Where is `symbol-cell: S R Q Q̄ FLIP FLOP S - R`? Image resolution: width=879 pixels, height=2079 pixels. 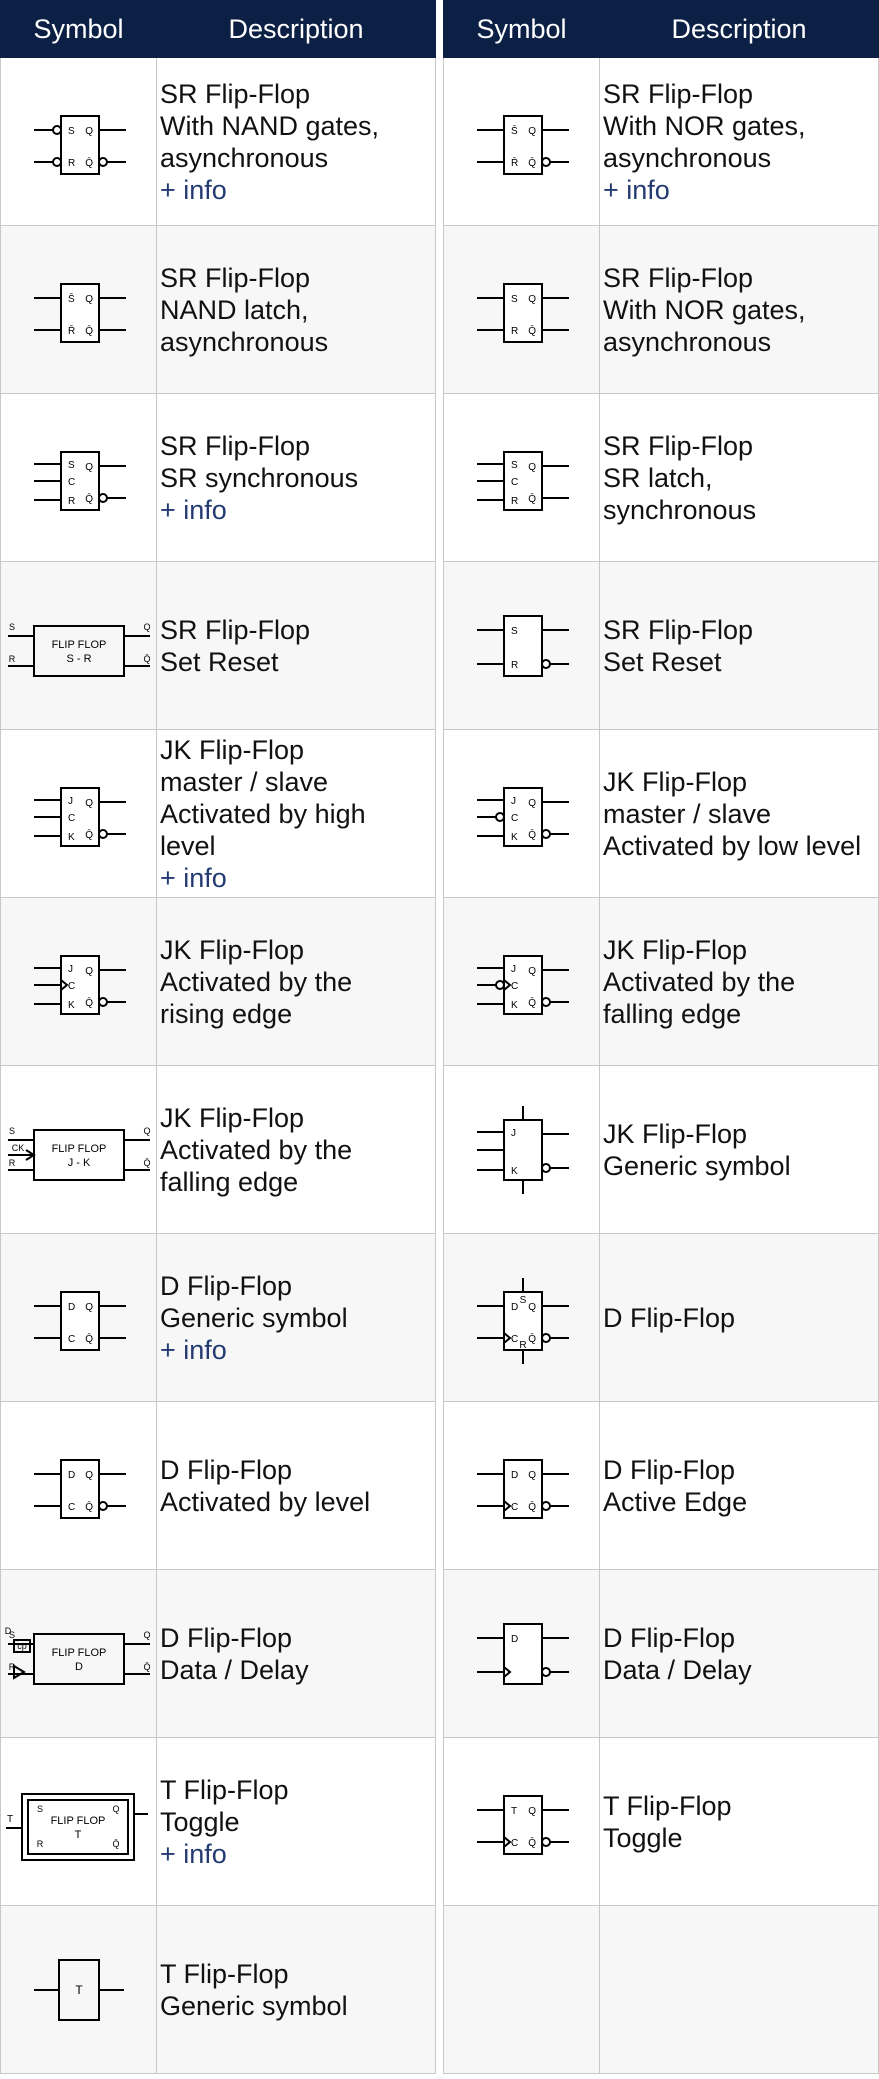
symbol-cell: S R Q Q̄ FLIP FLOP S - R is located at coordinates (78, 645).